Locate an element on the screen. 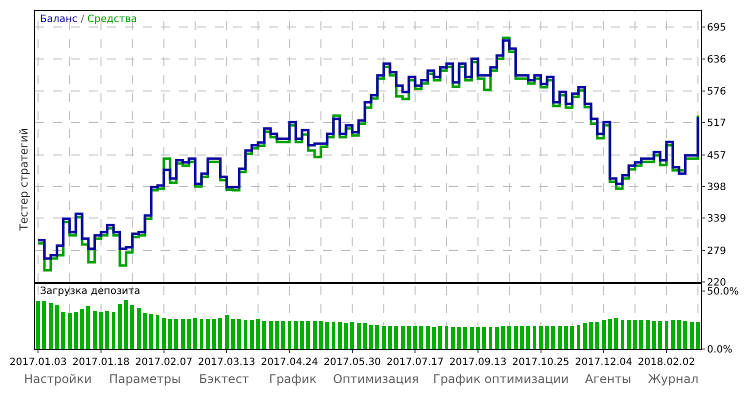  x-tick-label: 2017.07.17 is located at coordinates (415, 362).